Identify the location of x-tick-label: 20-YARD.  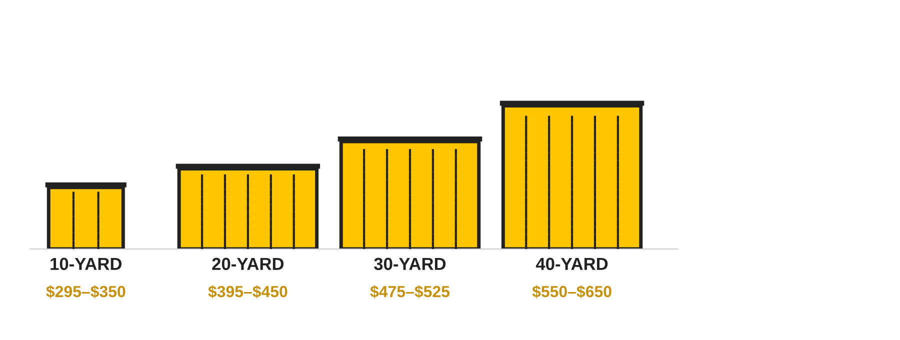
(248, 264).